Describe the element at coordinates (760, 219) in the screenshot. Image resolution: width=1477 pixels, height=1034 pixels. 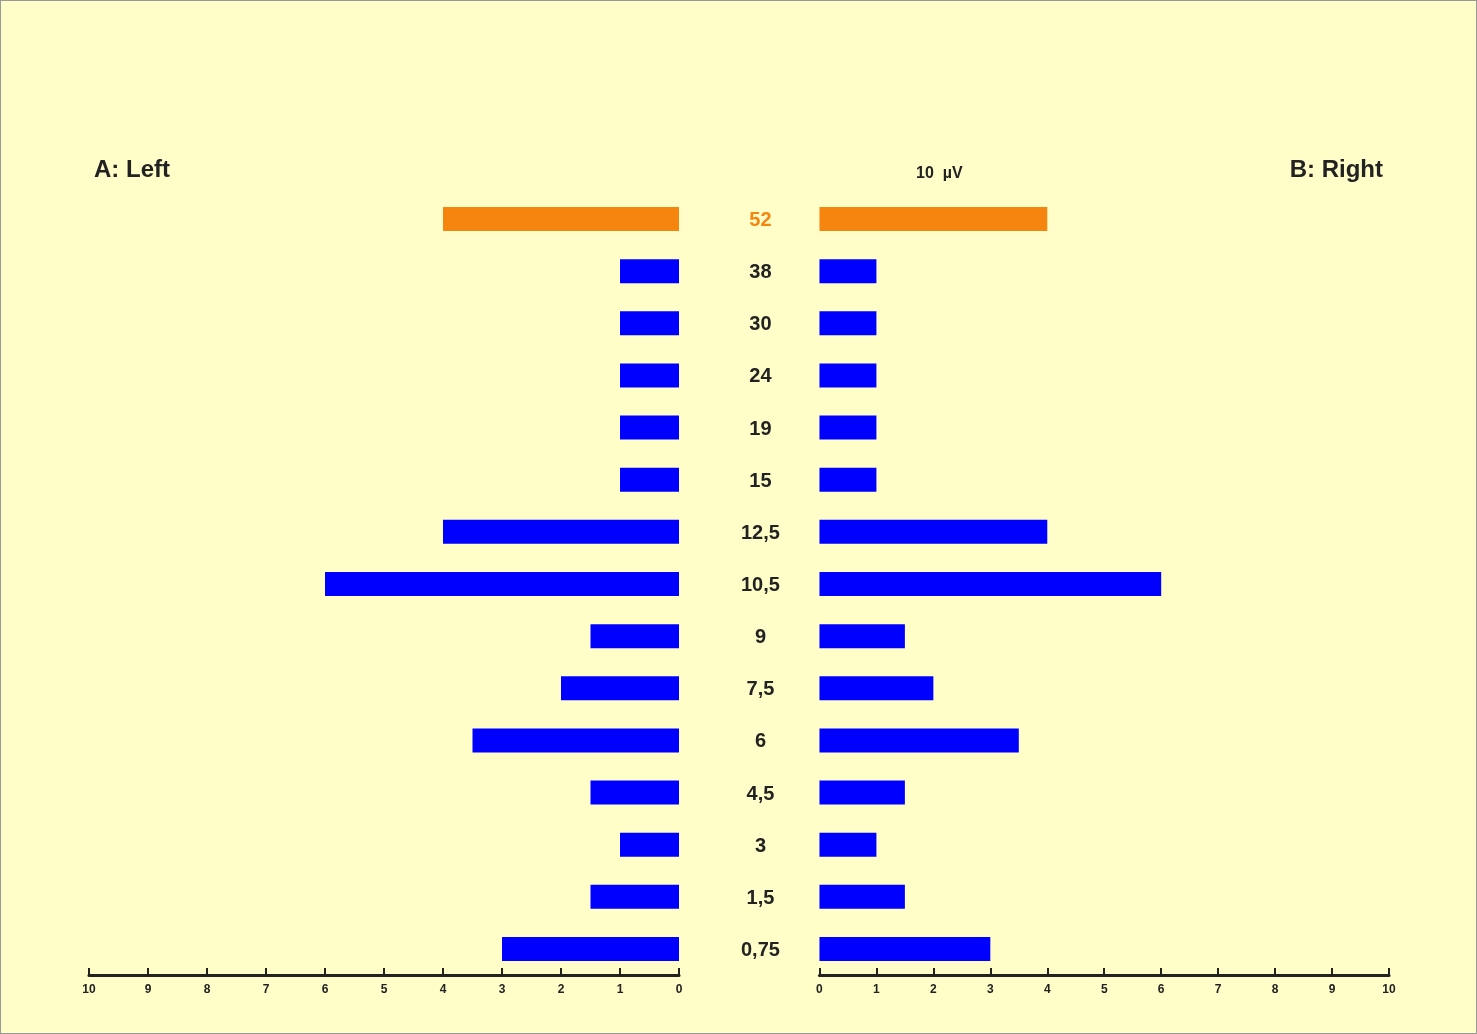
I see `y-tick-label: 52` at that location.